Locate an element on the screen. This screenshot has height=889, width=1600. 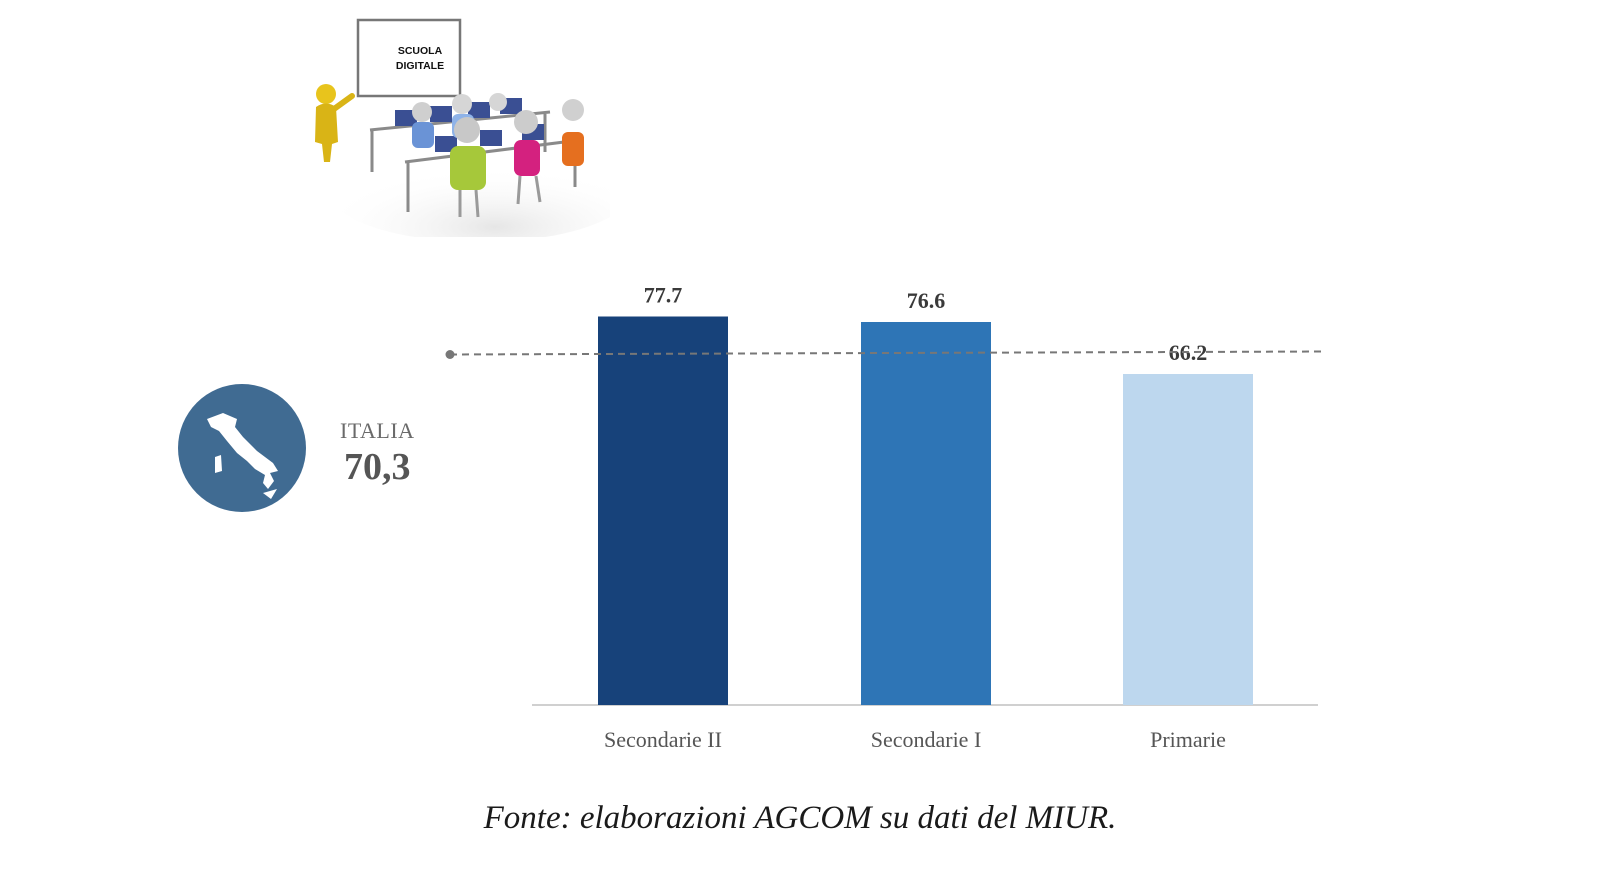
teacher-figure is located at coordinates (335, 123).